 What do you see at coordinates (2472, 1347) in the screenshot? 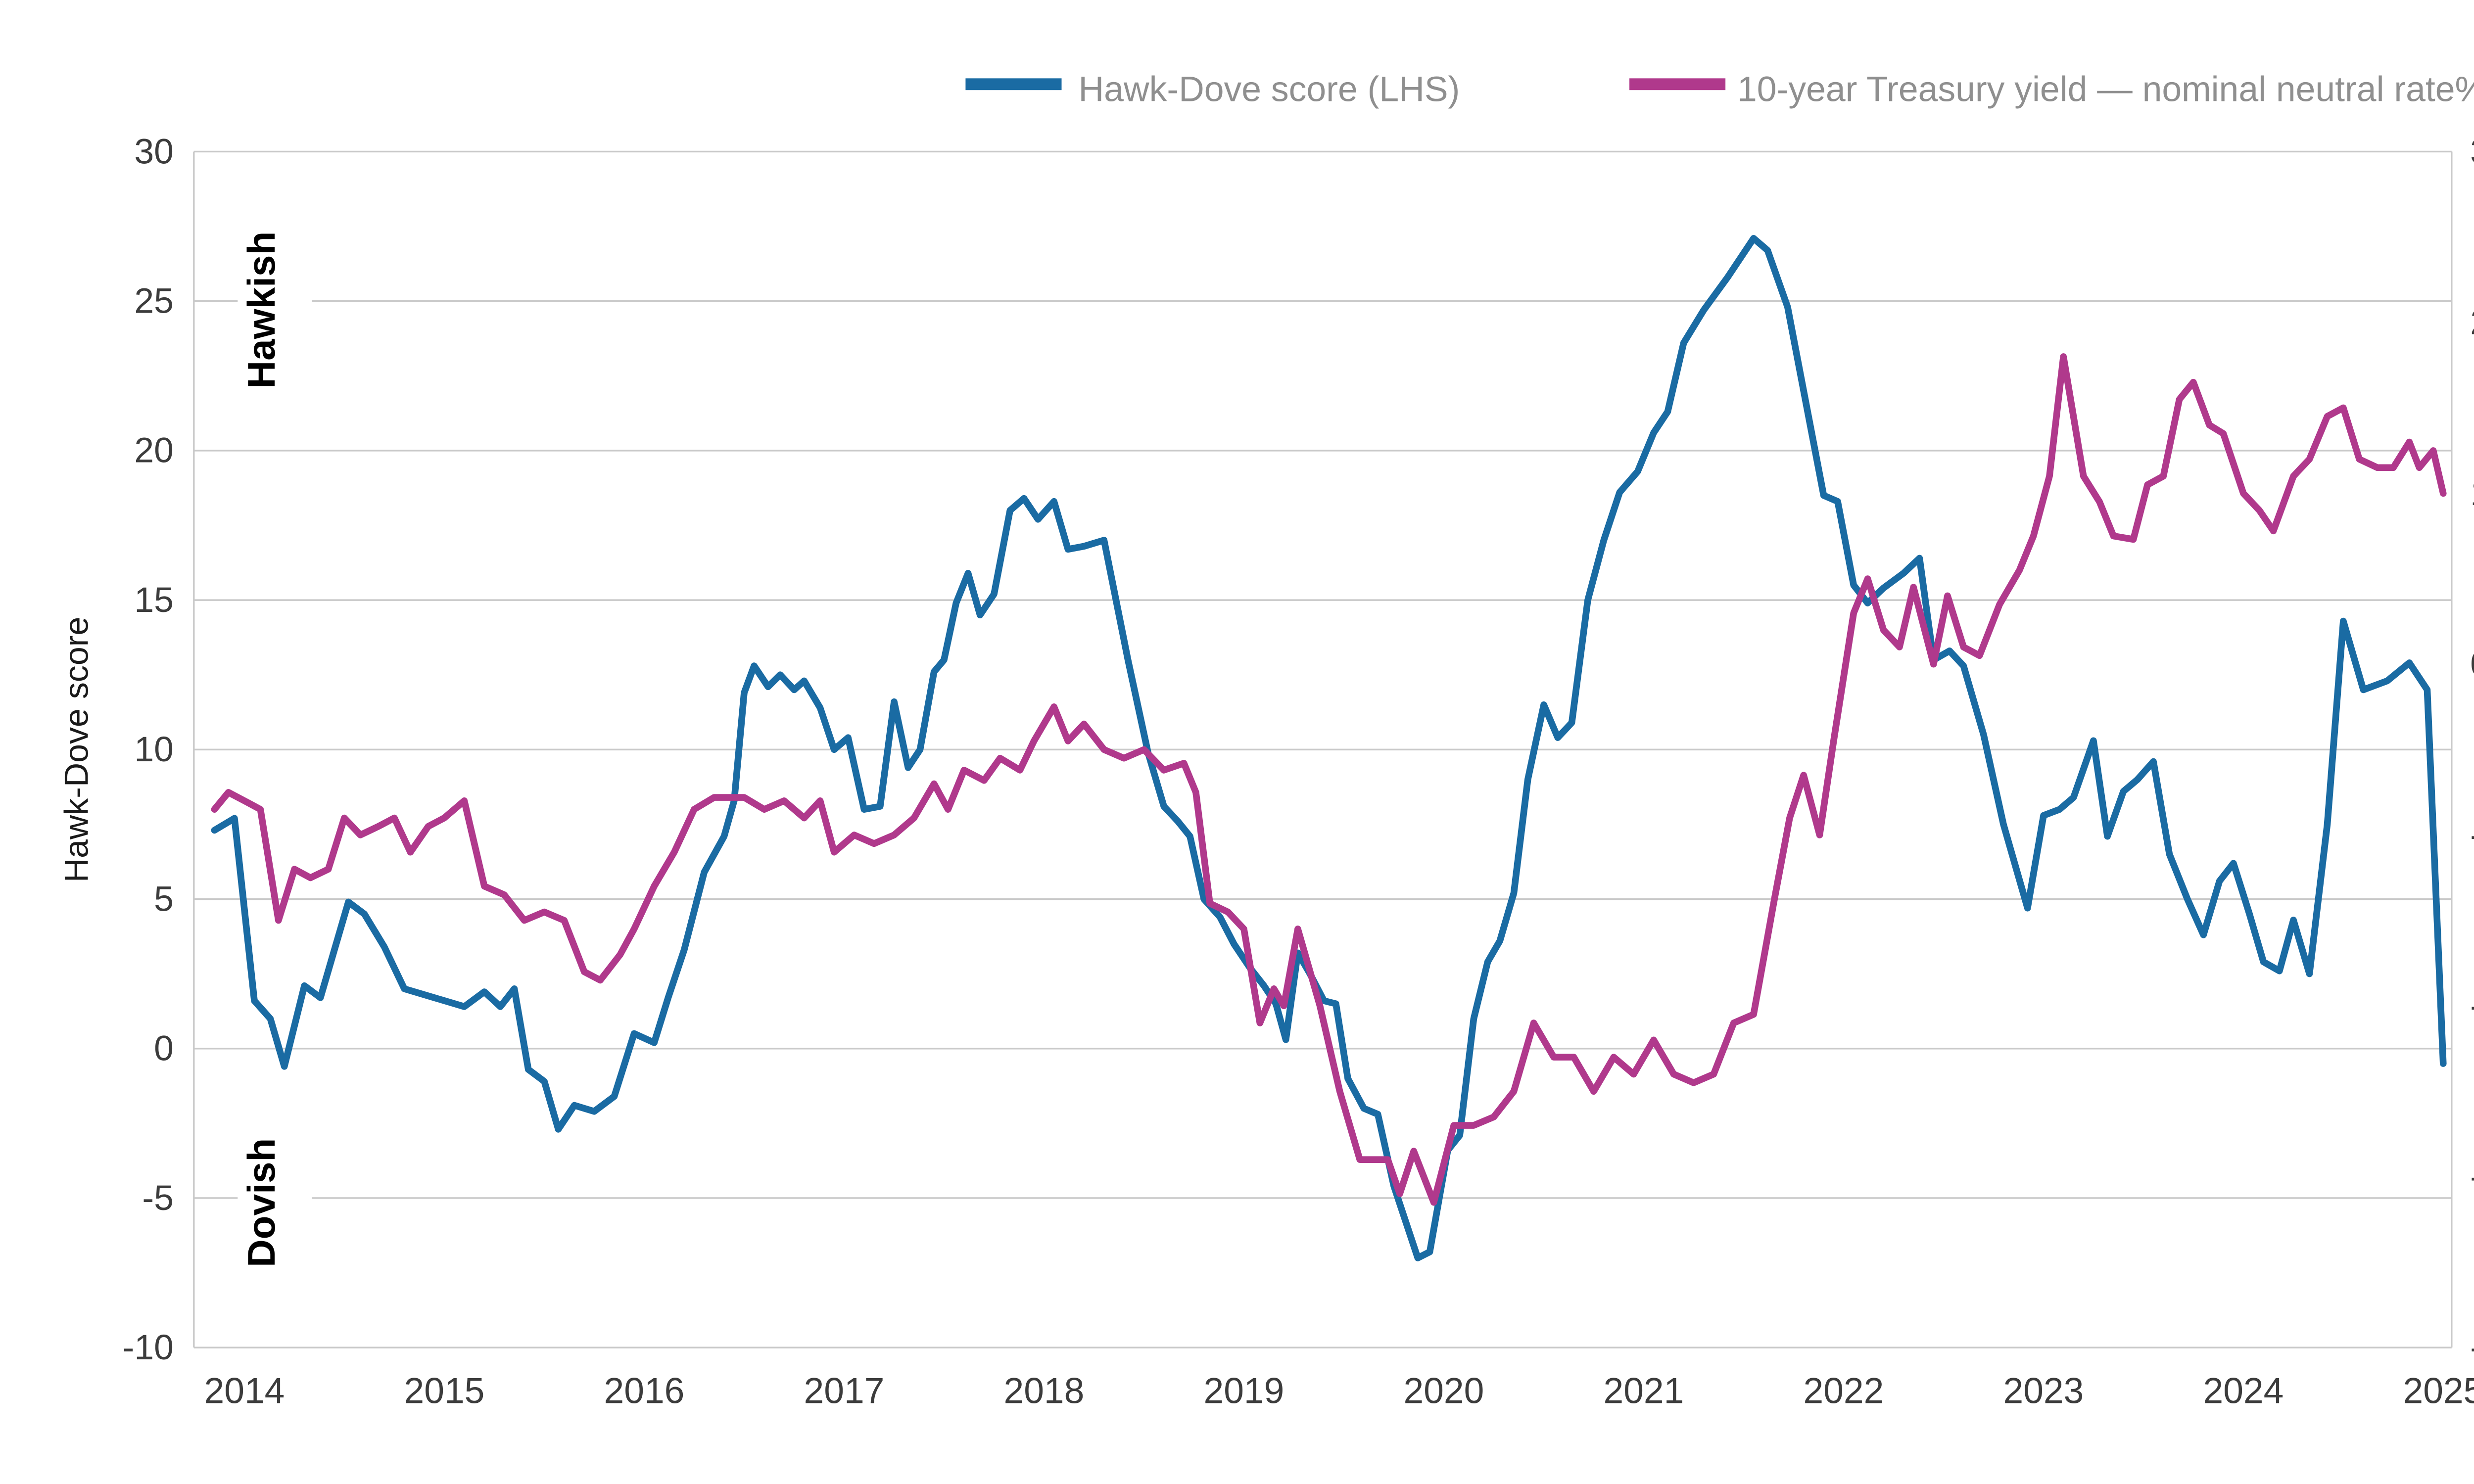
I see `right-tick-label: -4` at bounding box center [2472, 1347].